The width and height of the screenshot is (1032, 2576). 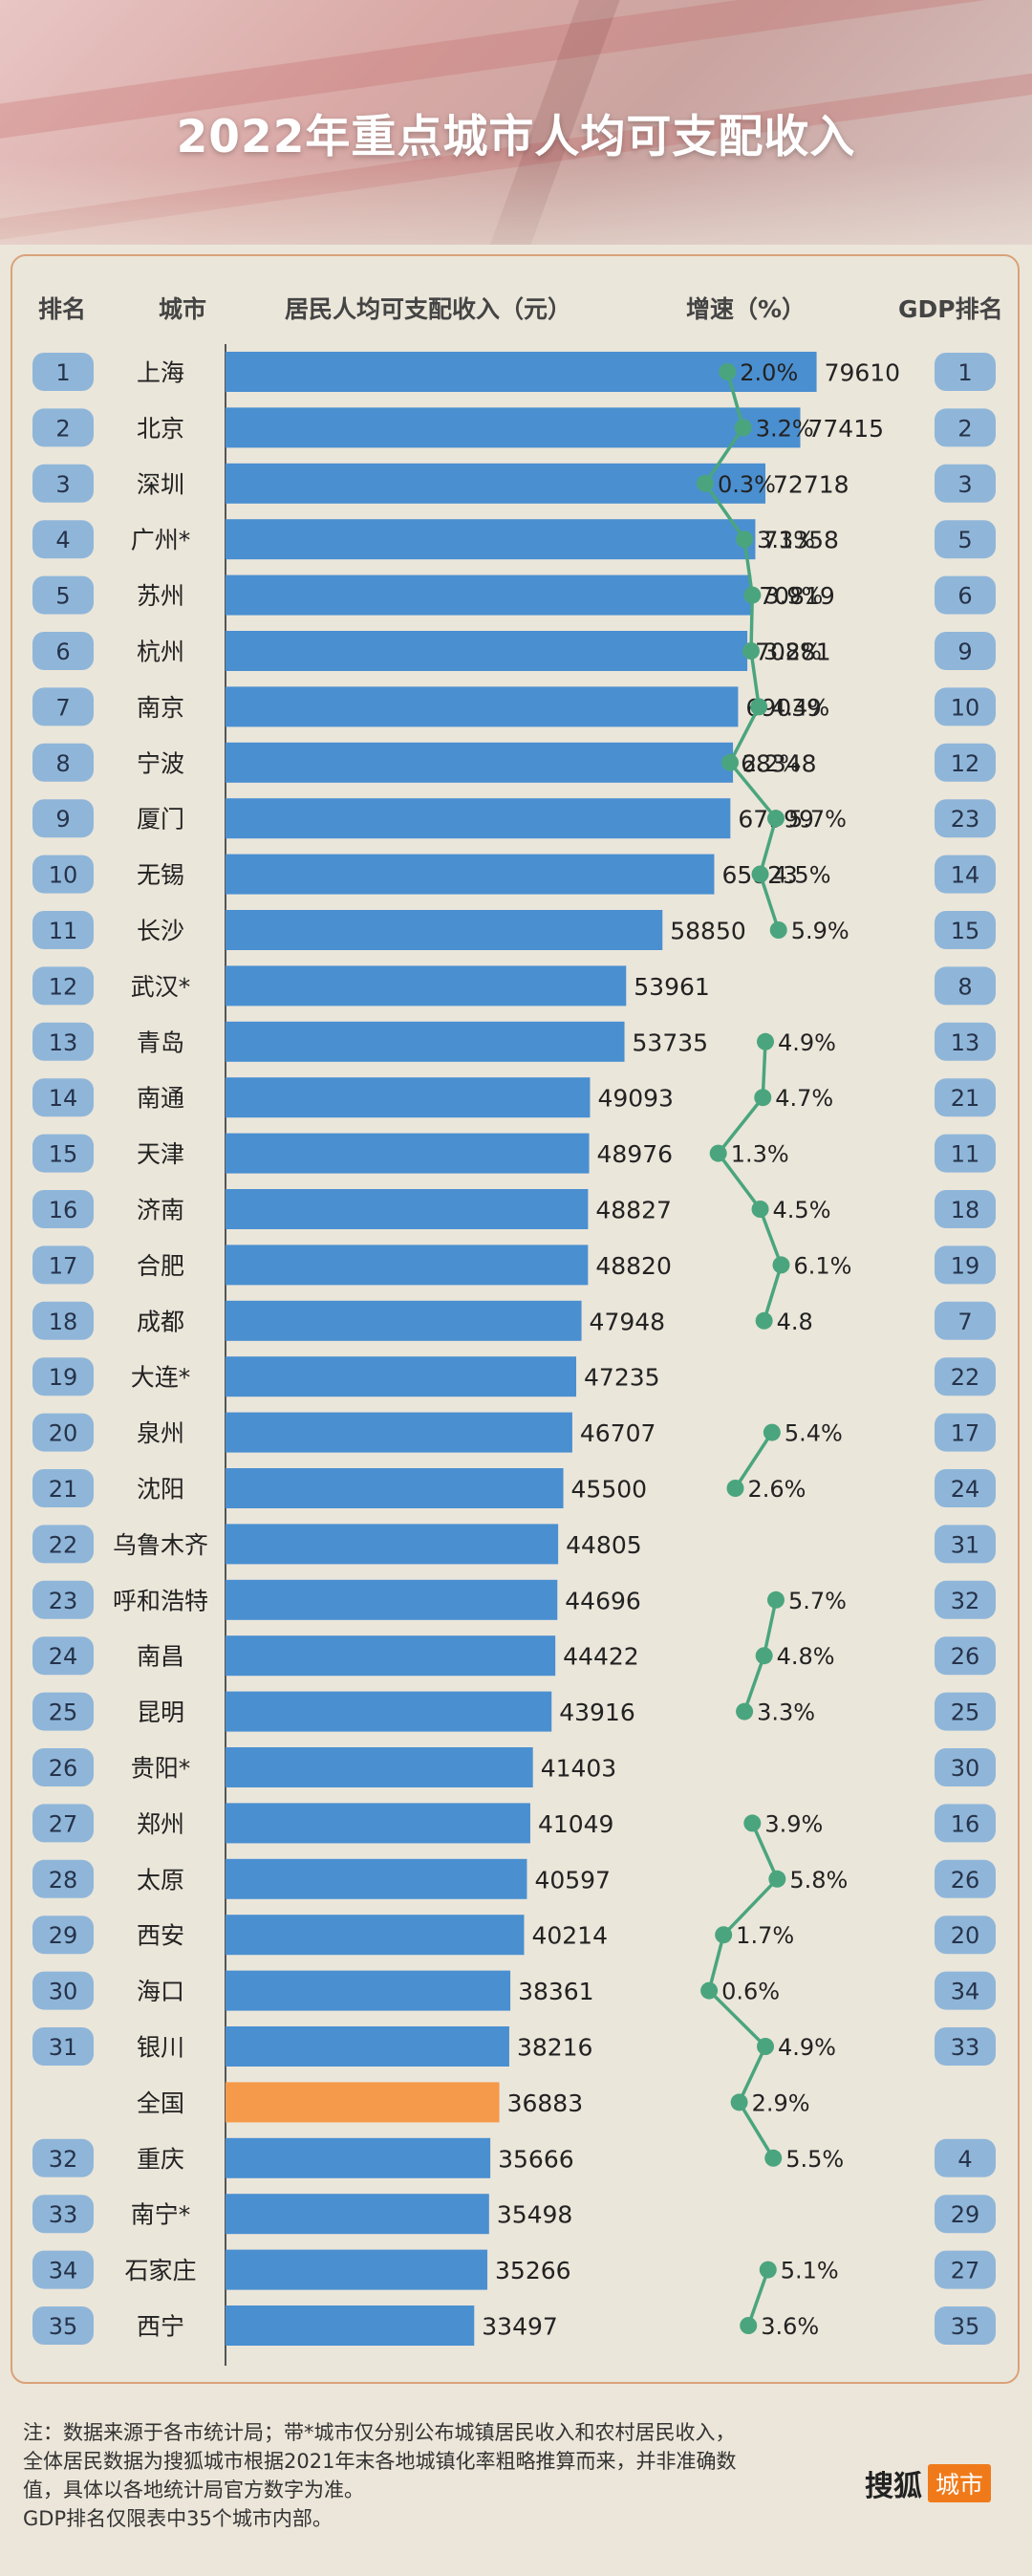 I want to click on income-value-label: 43916, so click(x=597, y=1713).